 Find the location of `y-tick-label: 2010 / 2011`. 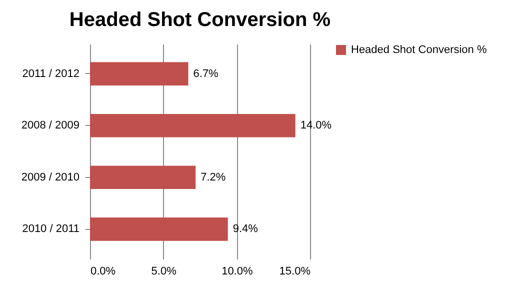

y-tick-label: 2010 / 2011 is located at coordinates (51, 229).